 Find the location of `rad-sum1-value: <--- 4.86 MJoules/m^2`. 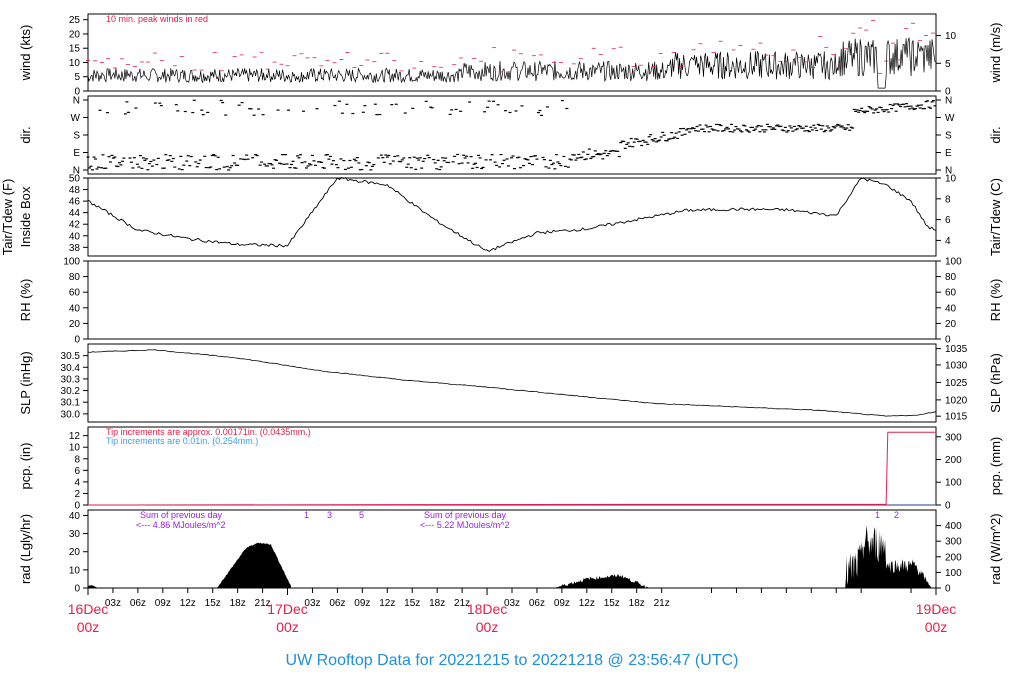

rad-sum1-value: <--- 4.86 MJoules/m^2 is located at coordinates (181, 525).